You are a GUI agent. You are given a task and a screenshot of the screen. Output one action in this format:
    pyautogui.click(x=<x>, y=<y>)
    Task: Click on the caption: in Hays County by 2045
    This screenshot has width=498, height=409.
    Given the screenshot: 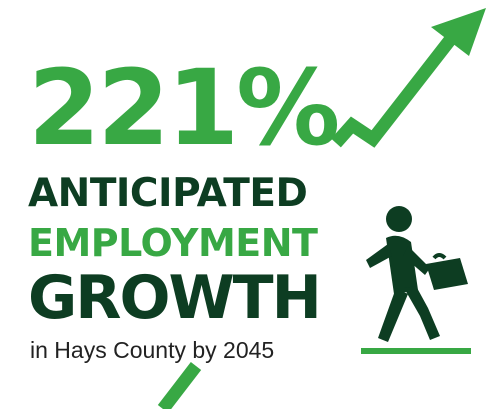 What is the action you would take?
    pyautogui.click(x=152, y=350)
    